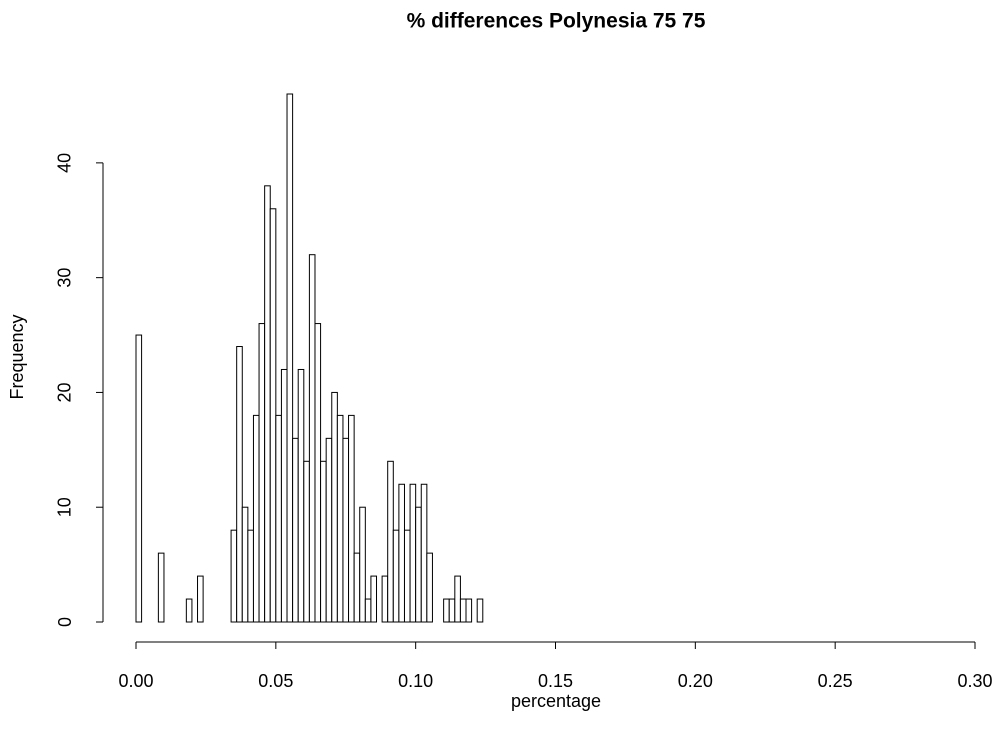 The height and width of the screenshot is (745, 997). Describe the element at coordinates (695, 681) in the screenshot. I see `x-tick-label: 0.20` at that location.